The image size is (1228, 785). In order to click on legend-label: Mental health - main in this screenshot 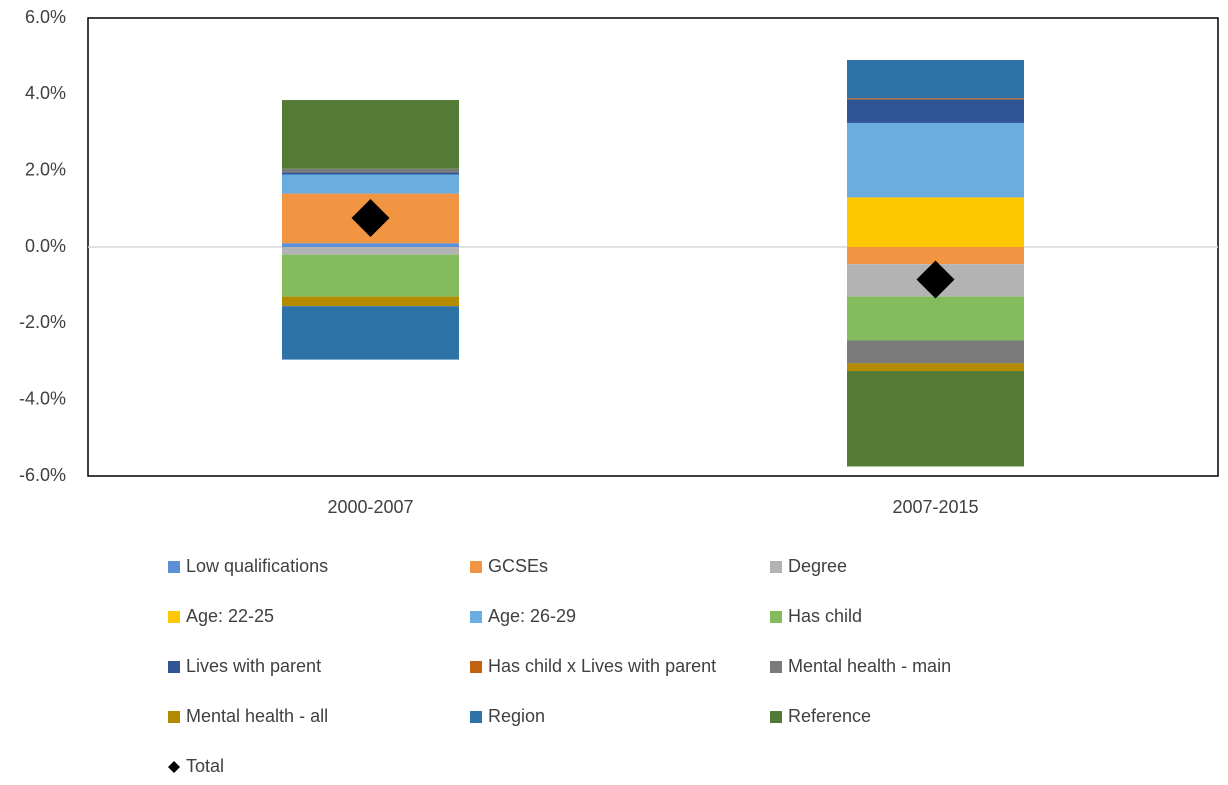, I will do `click(869, 666)`.